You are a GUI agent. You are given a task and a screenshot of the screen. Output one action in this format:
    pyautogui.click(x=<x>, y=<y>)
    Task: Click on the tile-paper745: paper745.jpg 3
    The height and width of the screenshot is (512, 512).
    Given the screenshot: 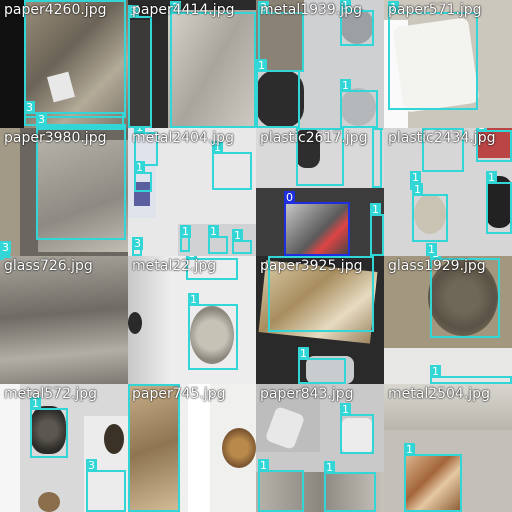 What is the action you would take?
    pyautogui.click(x=192, y=448)
    